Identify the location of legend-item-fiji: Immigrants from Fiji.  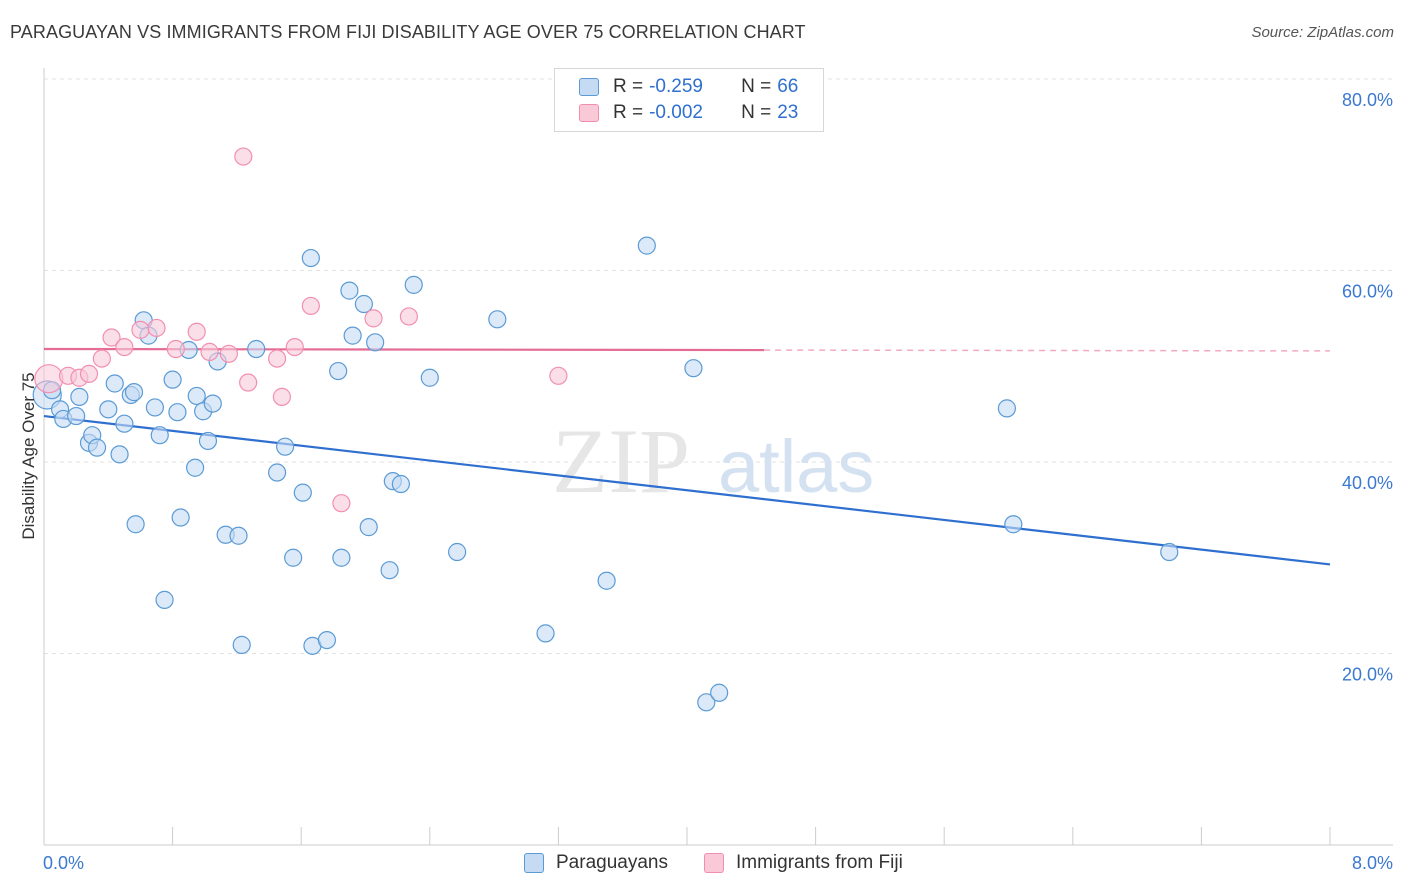
(803, 863).